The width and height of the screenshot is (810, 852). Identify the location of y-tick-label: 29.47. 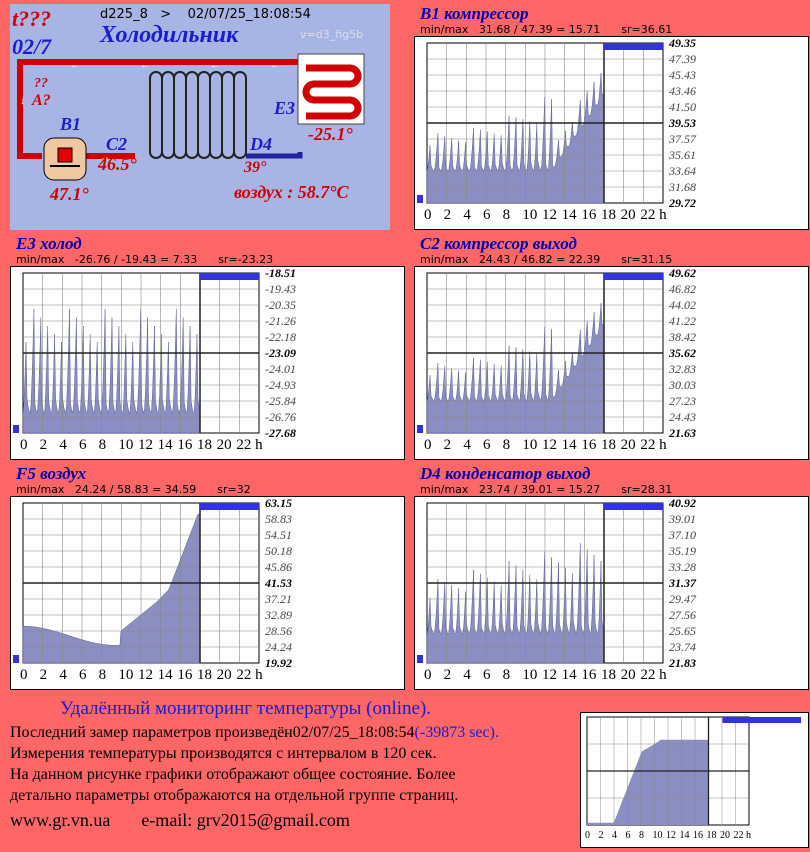
(683, 599).